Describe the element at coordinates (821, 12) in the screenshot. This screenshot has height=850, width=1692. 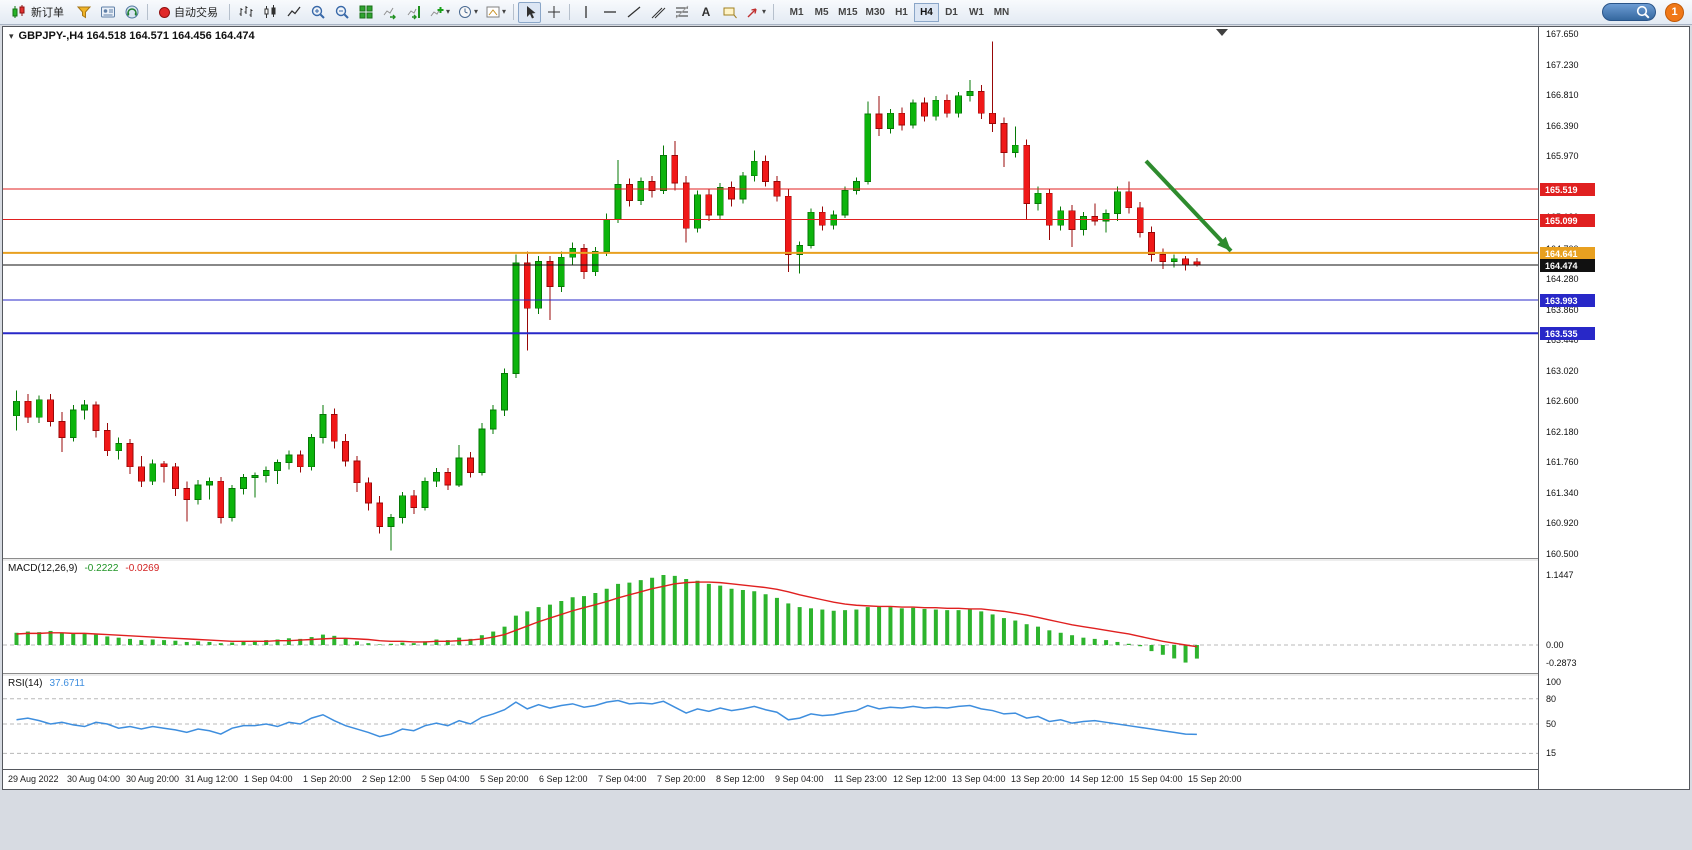
I see `timeframe-button-M5: M5` at that location.